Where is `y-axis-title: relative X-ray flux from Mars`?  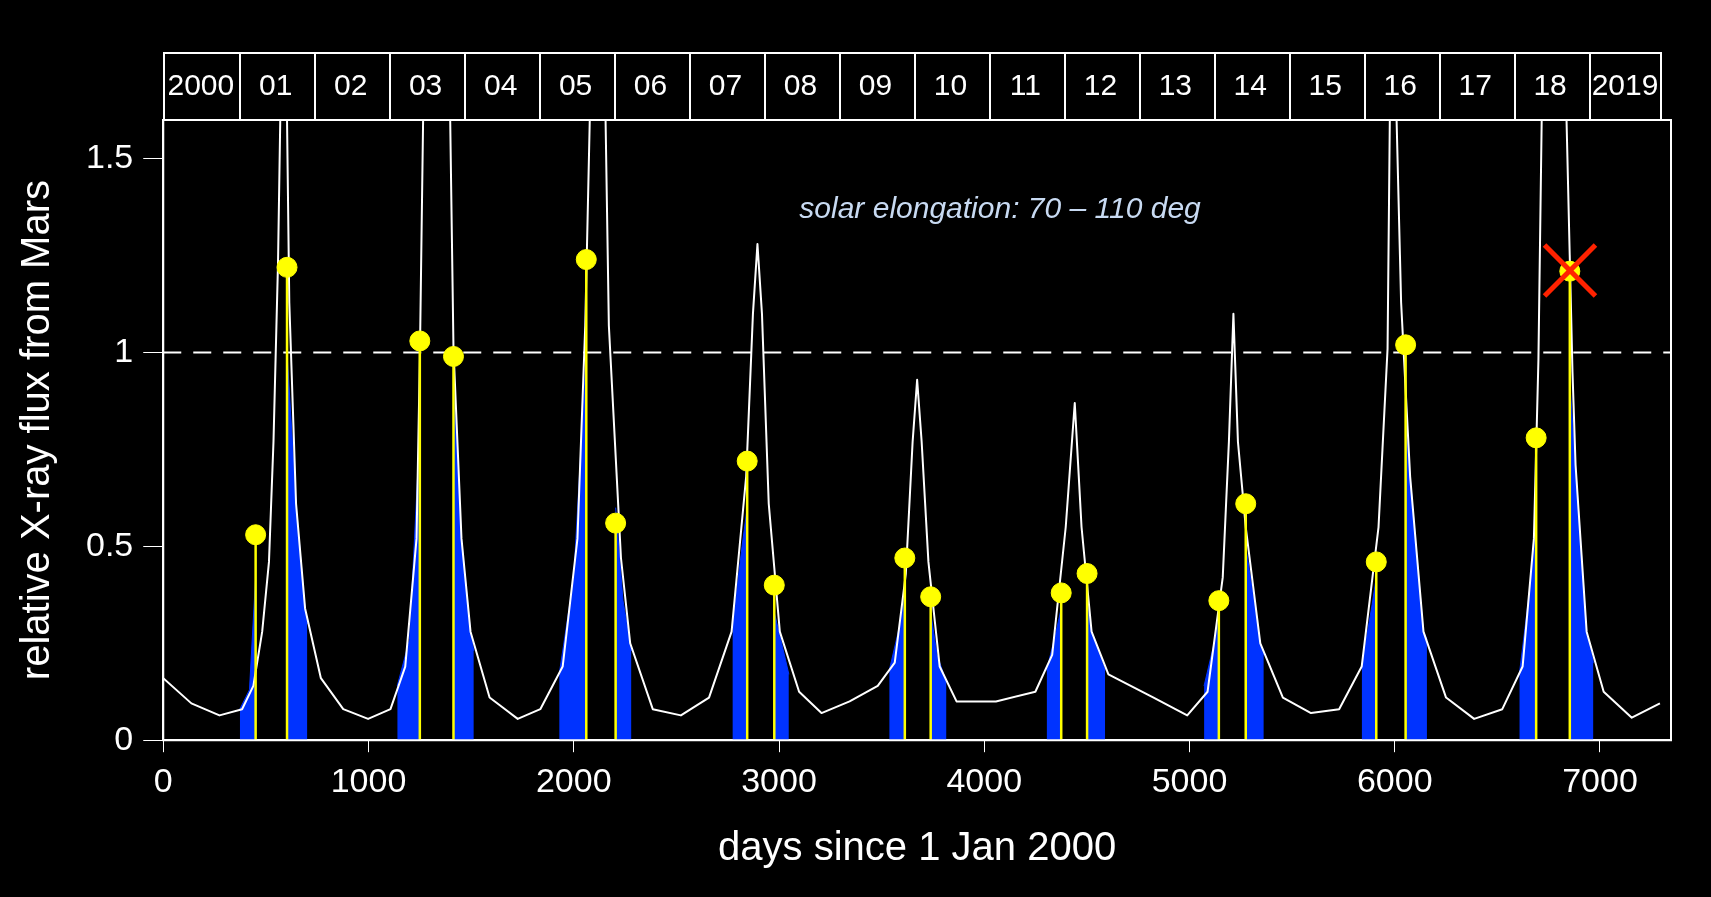
y-axis-title: relative X-ray flux from Mars is located at coordinates (35, 430).